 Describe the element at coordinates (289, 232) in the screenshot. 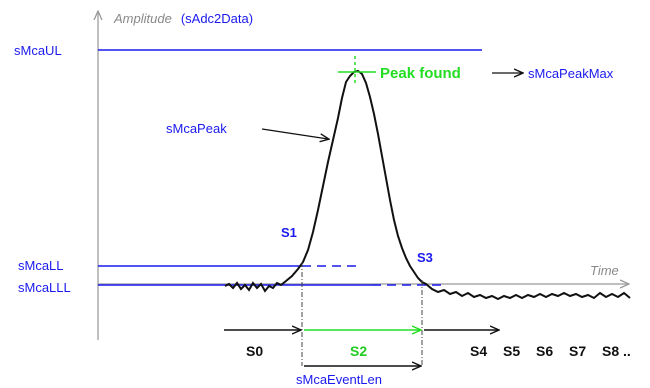

I see `s1-label: S1` at that location.